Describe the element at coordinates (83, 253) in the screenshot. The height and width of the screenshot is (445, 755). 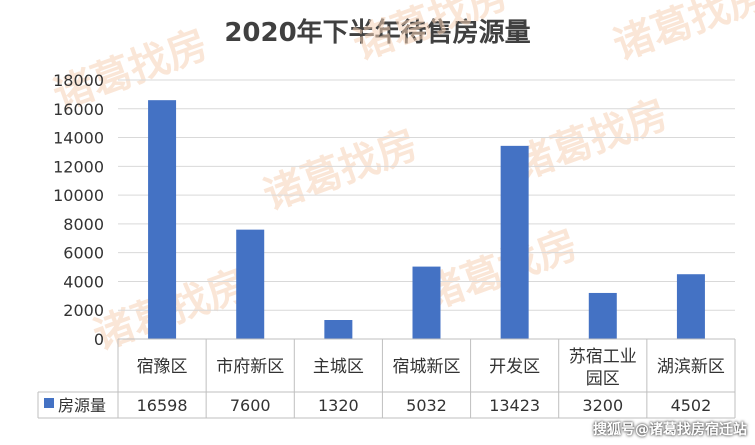
I see `y-tick-label: 6000` at that location.